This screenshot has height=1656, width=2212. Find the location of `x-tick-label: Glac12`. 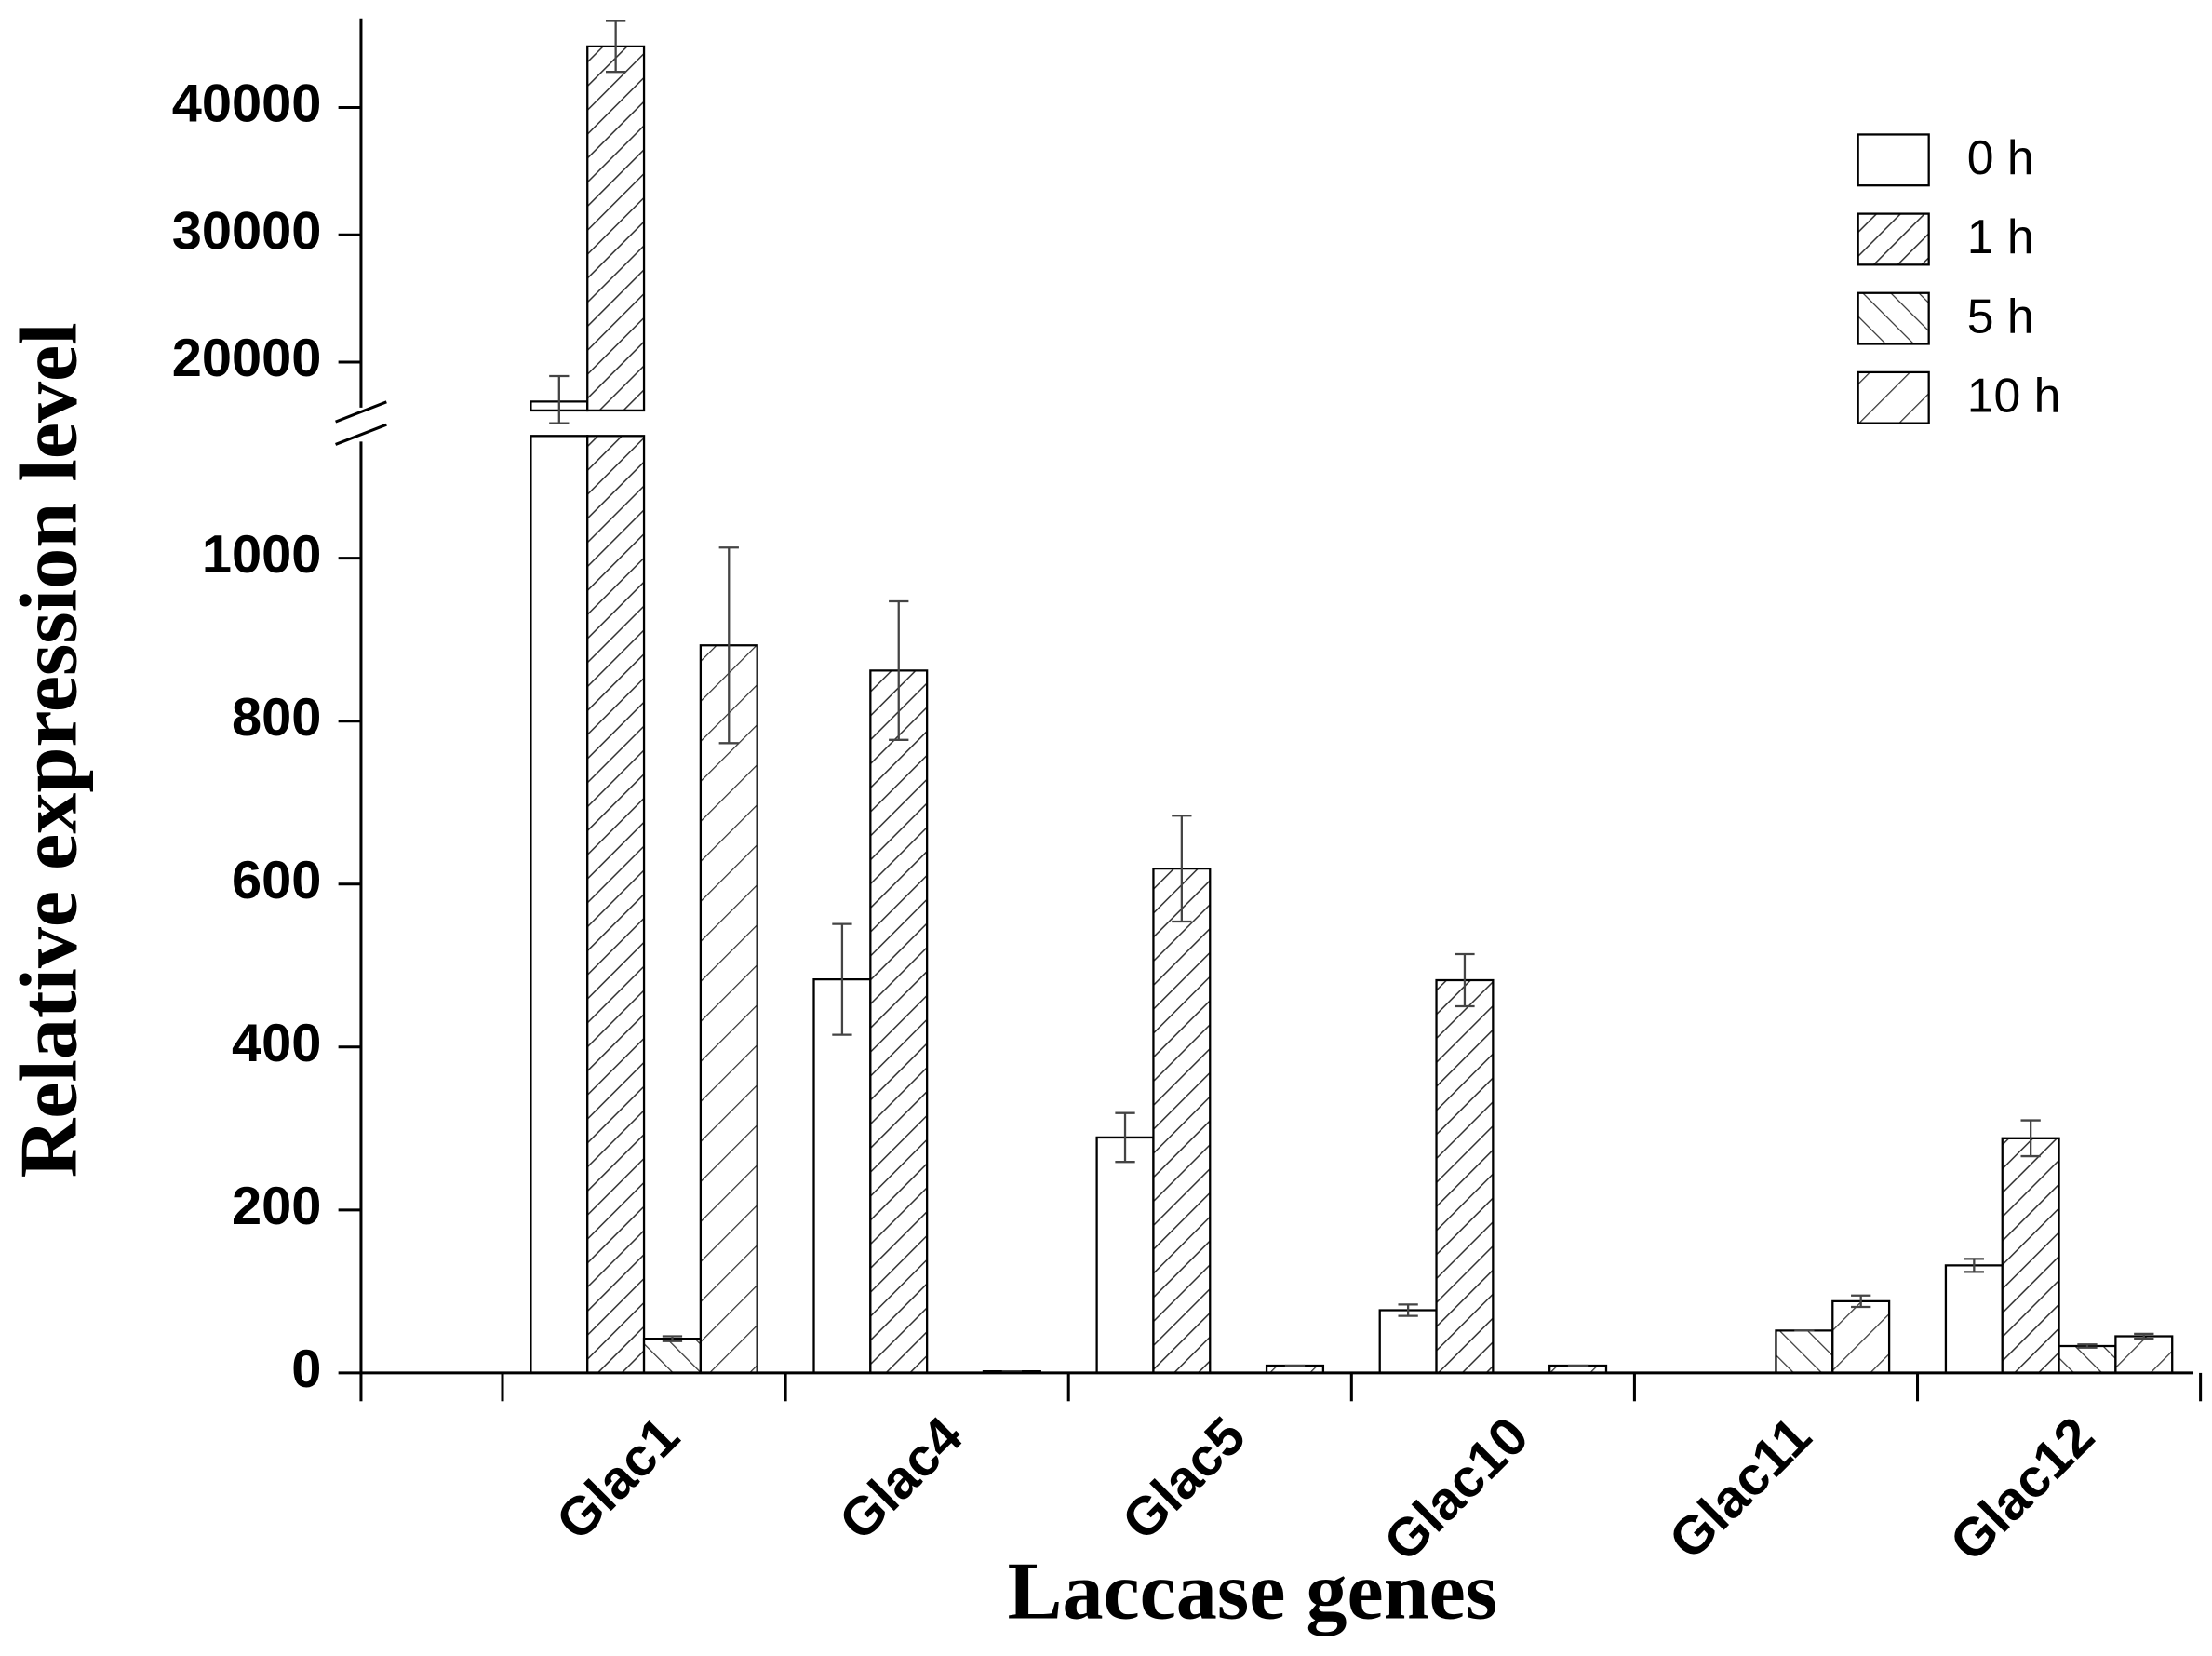

x-tick-label: Glac12 is located at coordinates (2022, 1489).